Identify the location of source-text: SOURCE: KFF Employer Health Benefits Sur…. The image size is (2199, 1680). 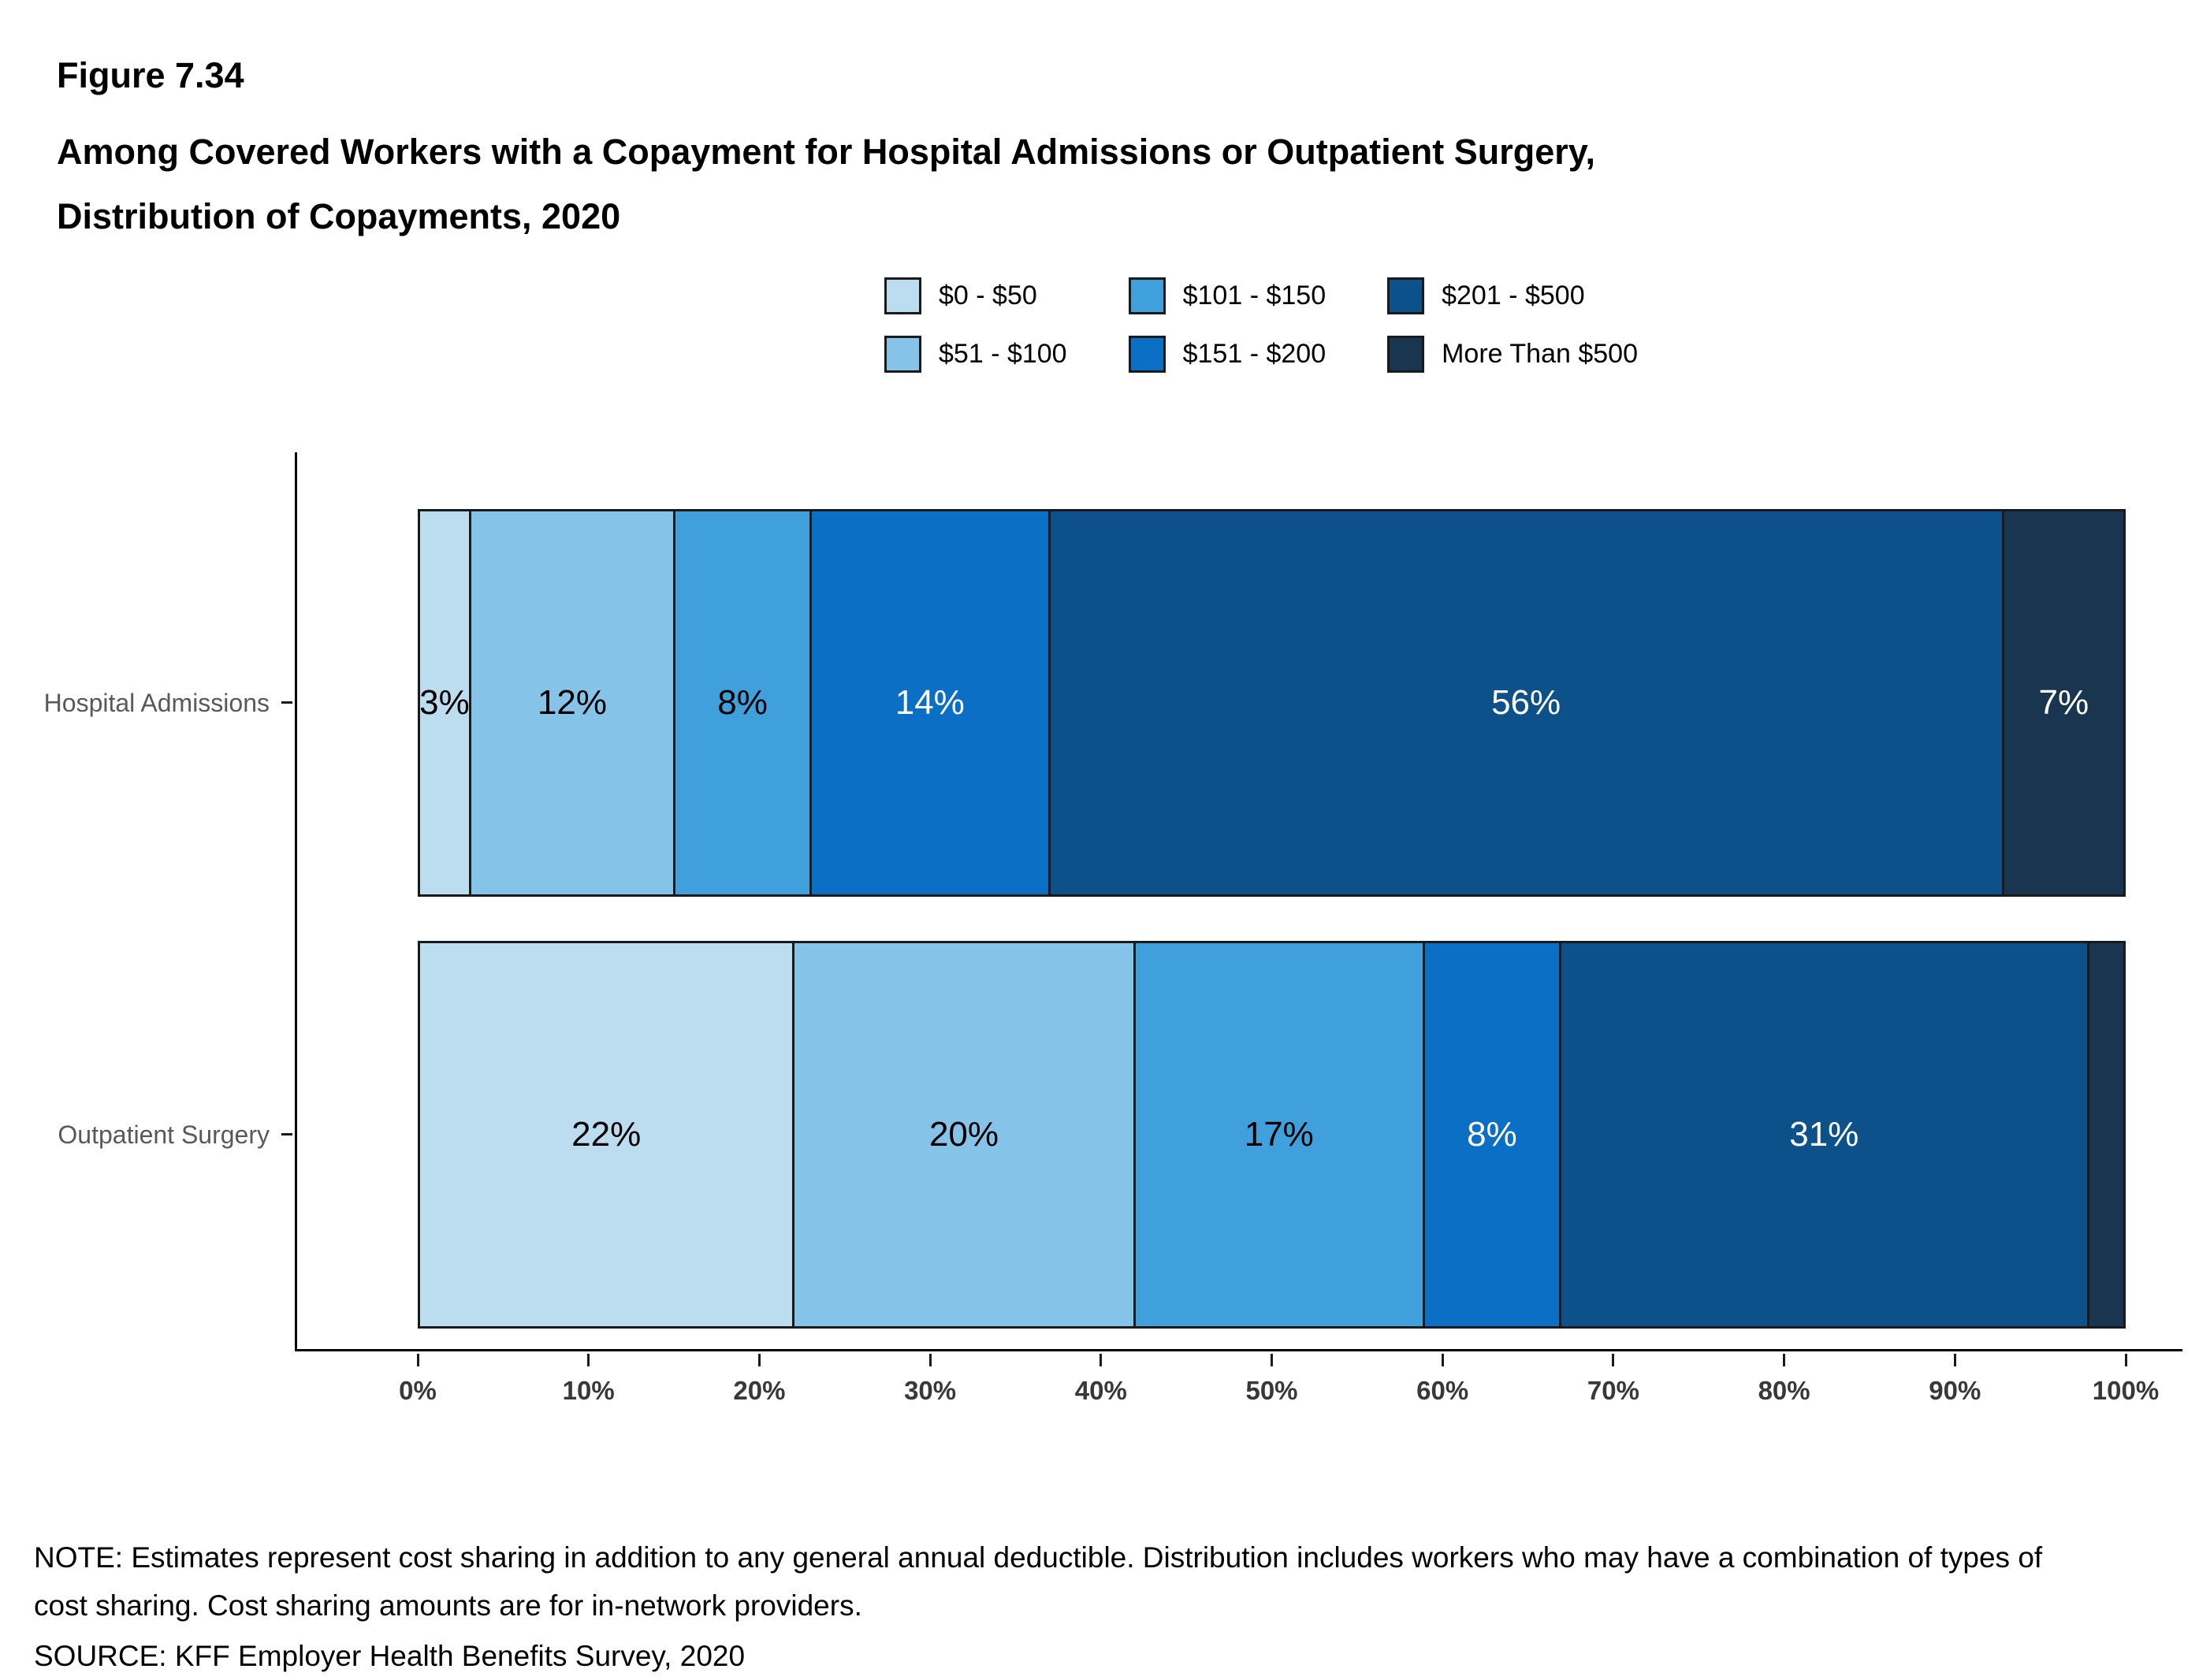
(390, 1656).